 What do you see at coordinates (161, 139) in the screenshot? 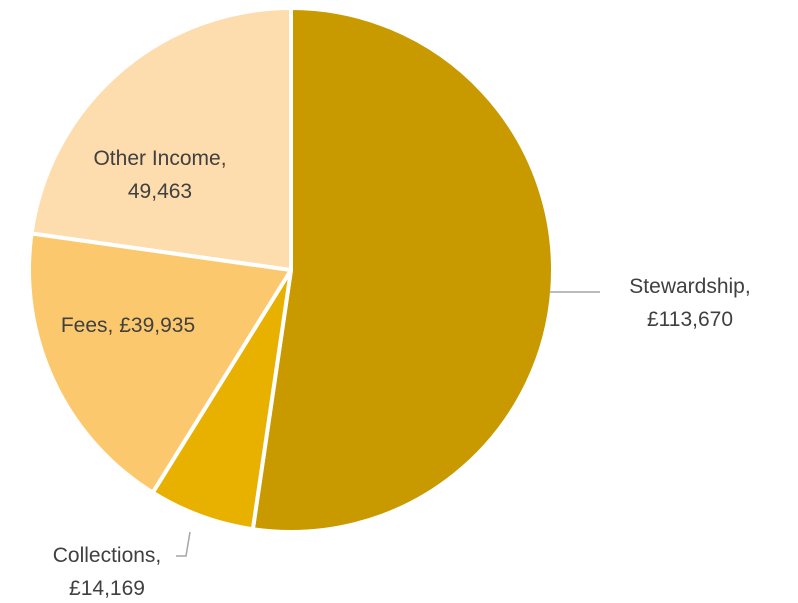
I see `pie-slice-other-income` at bounding box center [161, 139].